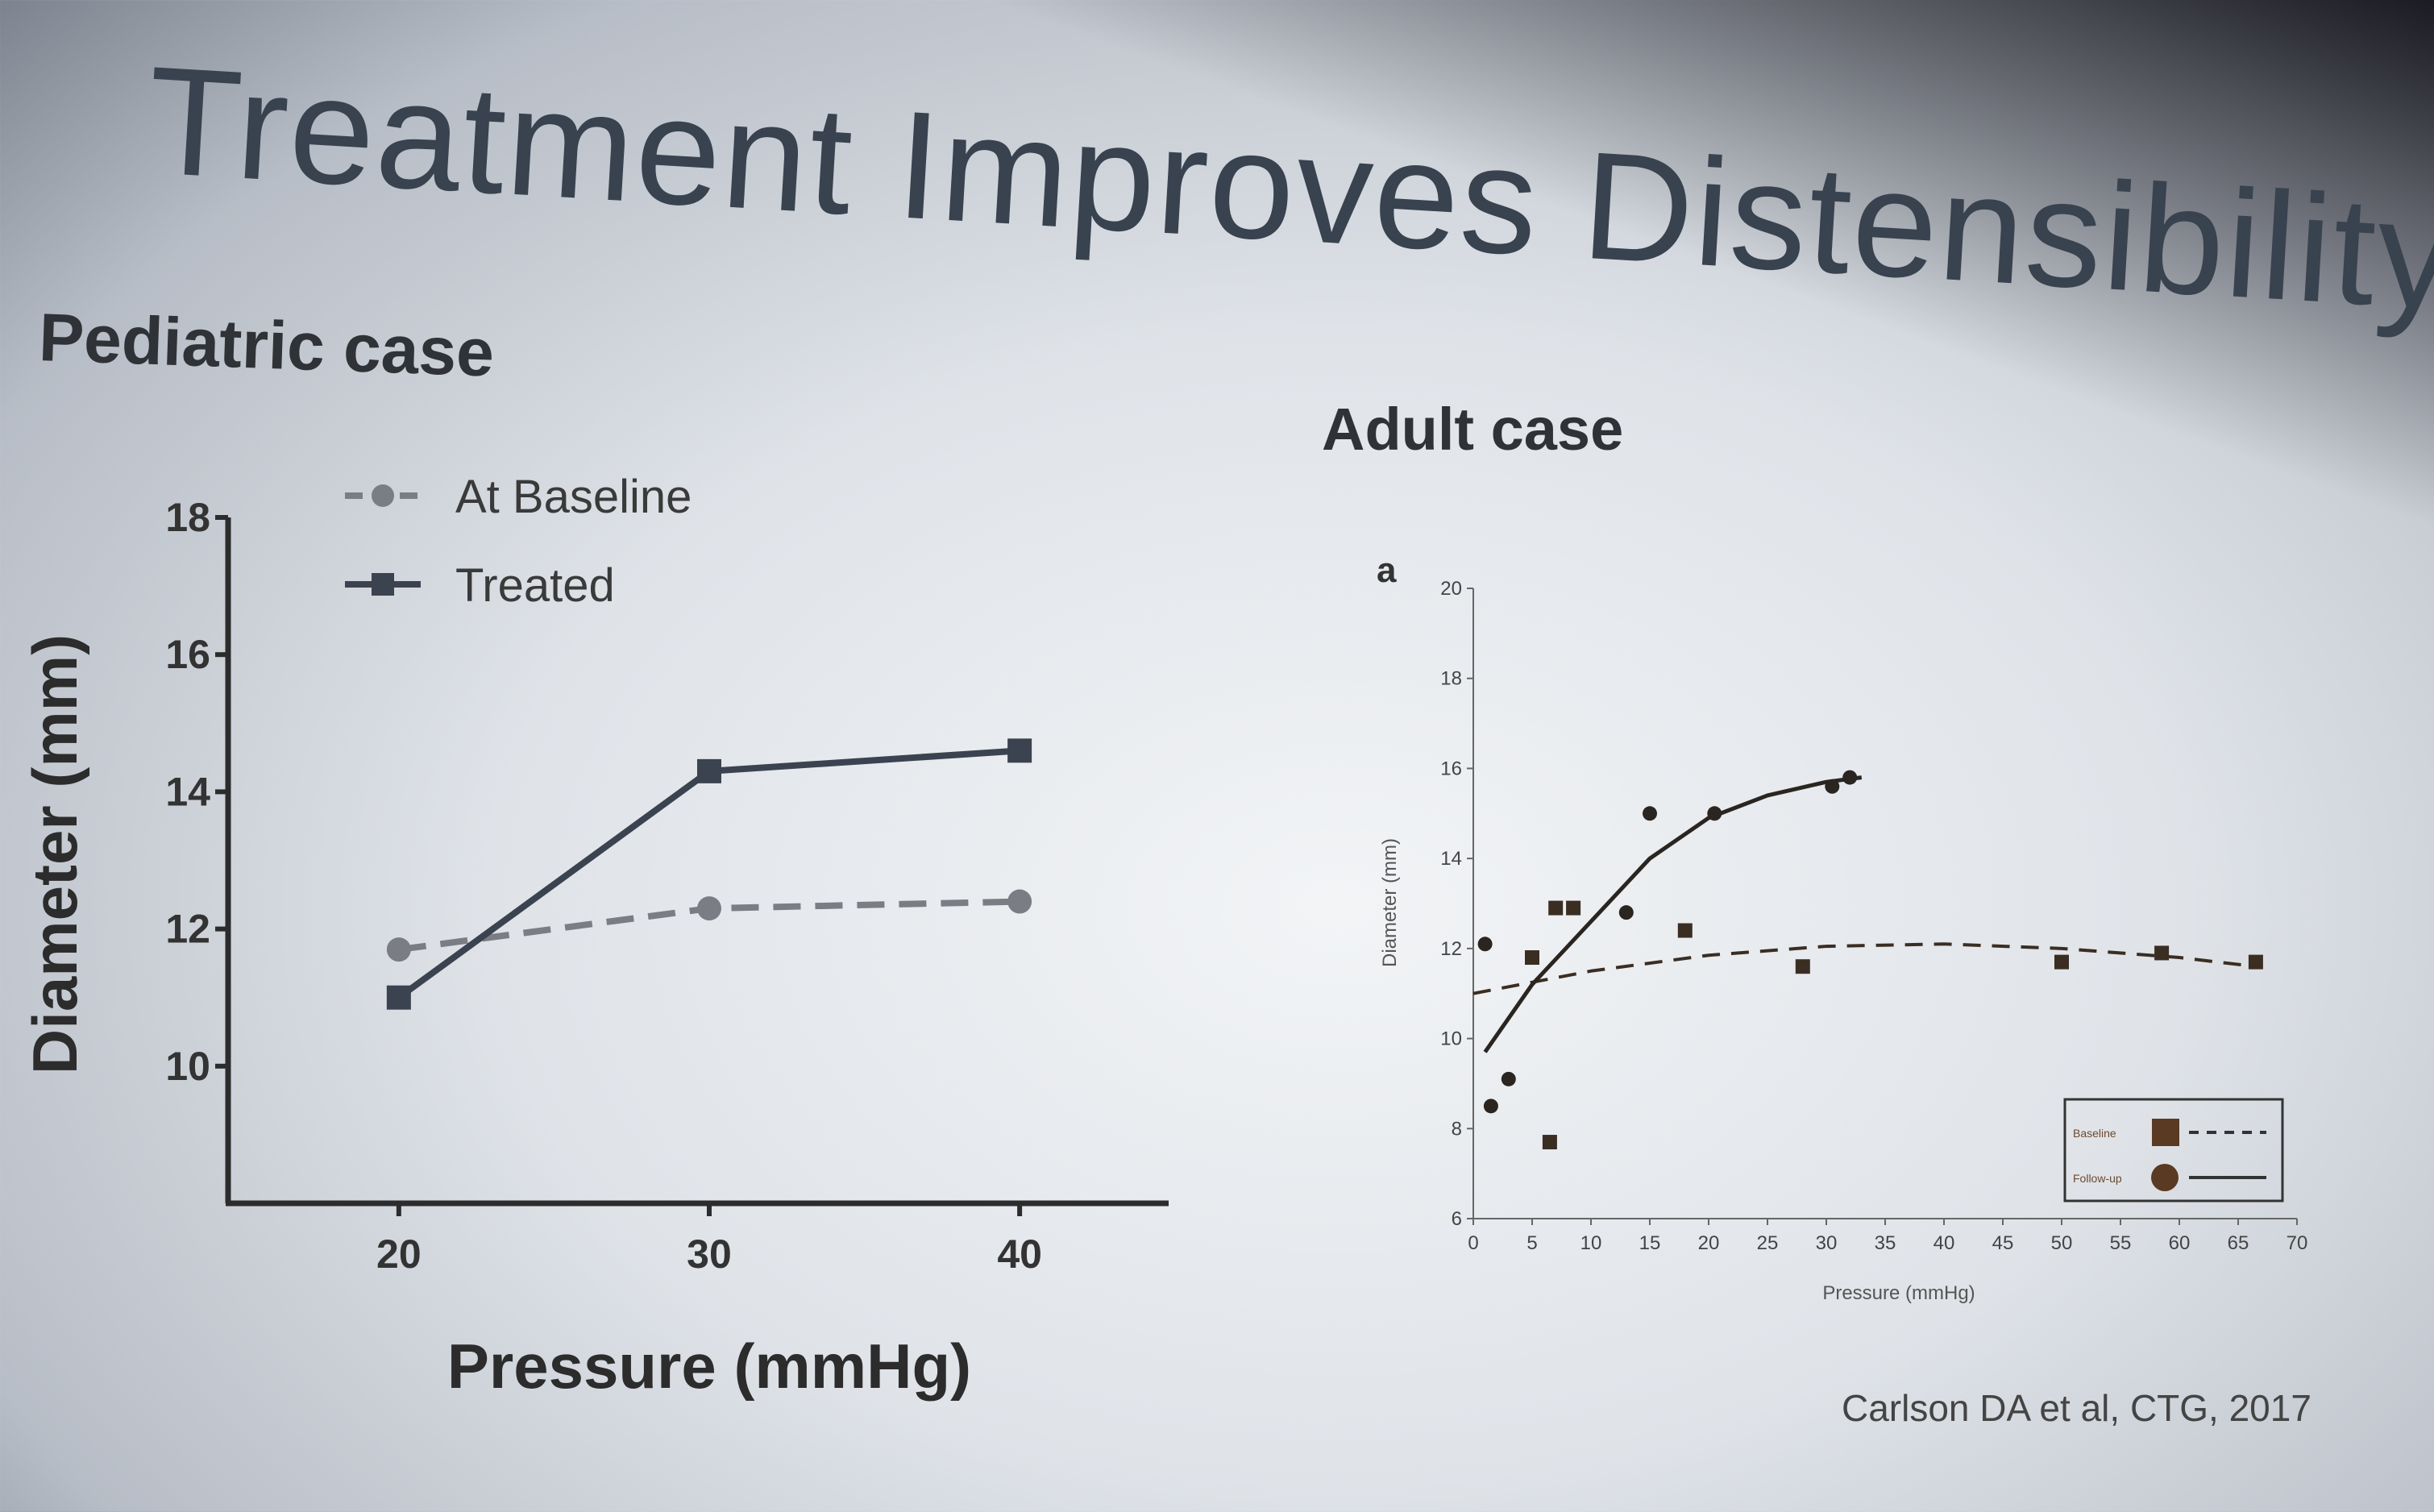  What do you see at coordinates (1944, 1243) in the screenshot?
I see `adult-x-tick-label: 40` at bounding box center [1944, 1243].